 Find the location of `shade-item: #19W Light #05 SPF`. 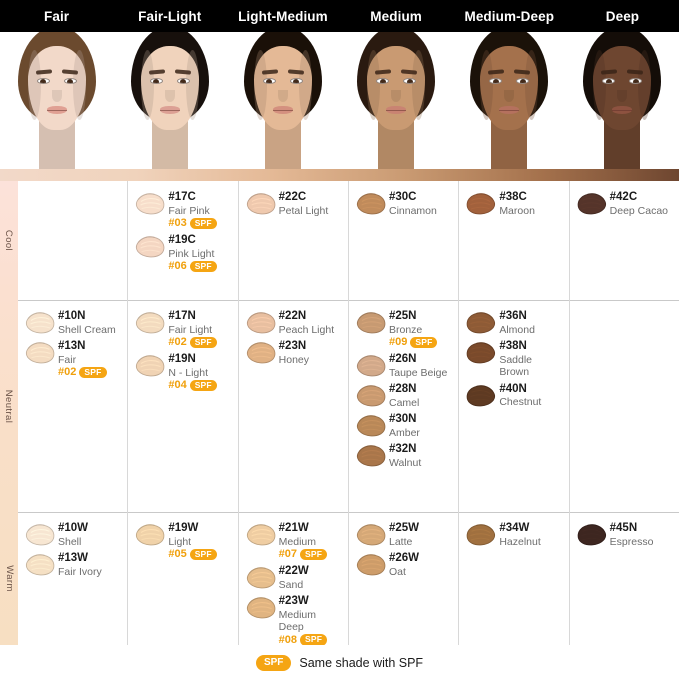

shade-item: #19W Light #05 SPF is located at coordinates (184, 541).